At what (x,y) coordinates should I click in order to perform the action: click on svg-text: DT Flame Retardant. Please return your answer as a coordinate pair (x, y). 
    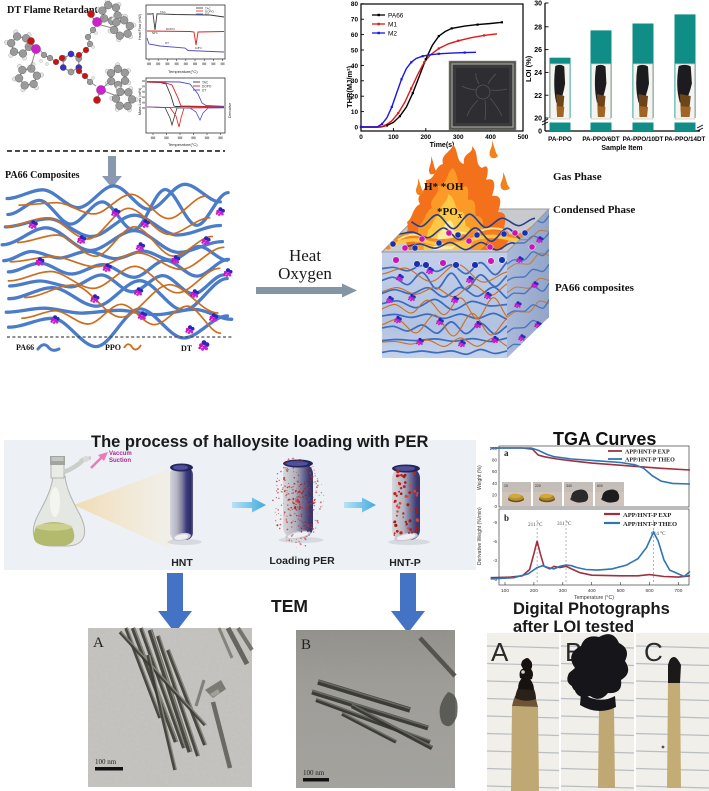
    Looking at the image, I should click on (53, 10).